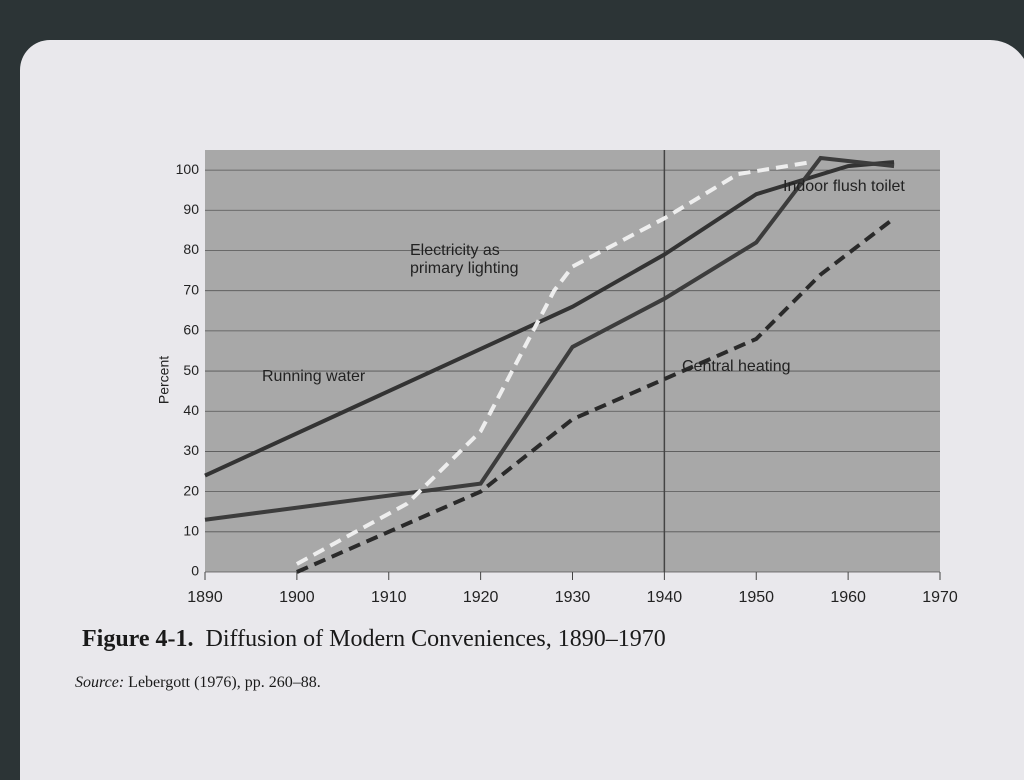  What do you see at coordinates (191, 289) in the screenshot?
I see `y-tick-label: 70` at bounding box center [191, 289].